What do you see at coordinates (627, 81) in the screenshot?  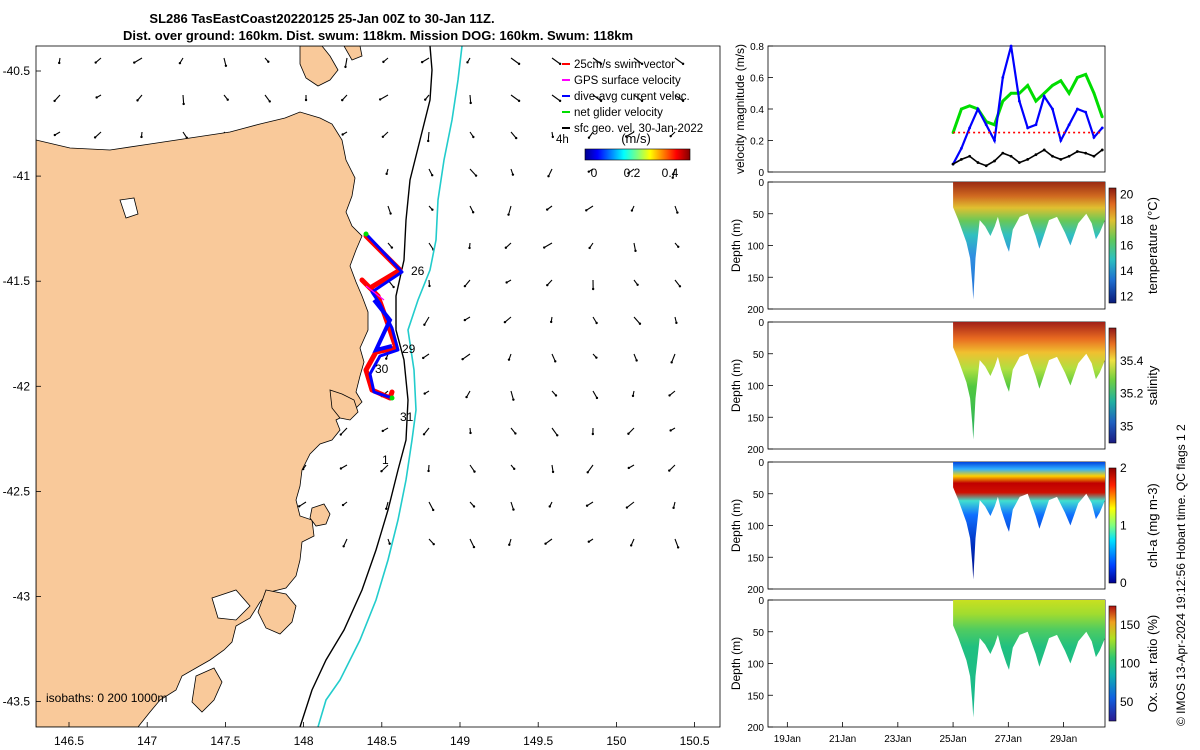 I see `legend-text-gps: GPS surface velocity` at bounding box center [627, 81].